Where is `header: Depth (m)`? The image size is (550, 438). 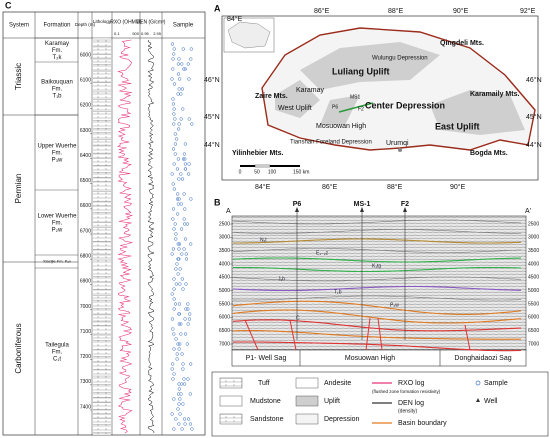 header: Depth (m) is located at coordinates (85, 24).